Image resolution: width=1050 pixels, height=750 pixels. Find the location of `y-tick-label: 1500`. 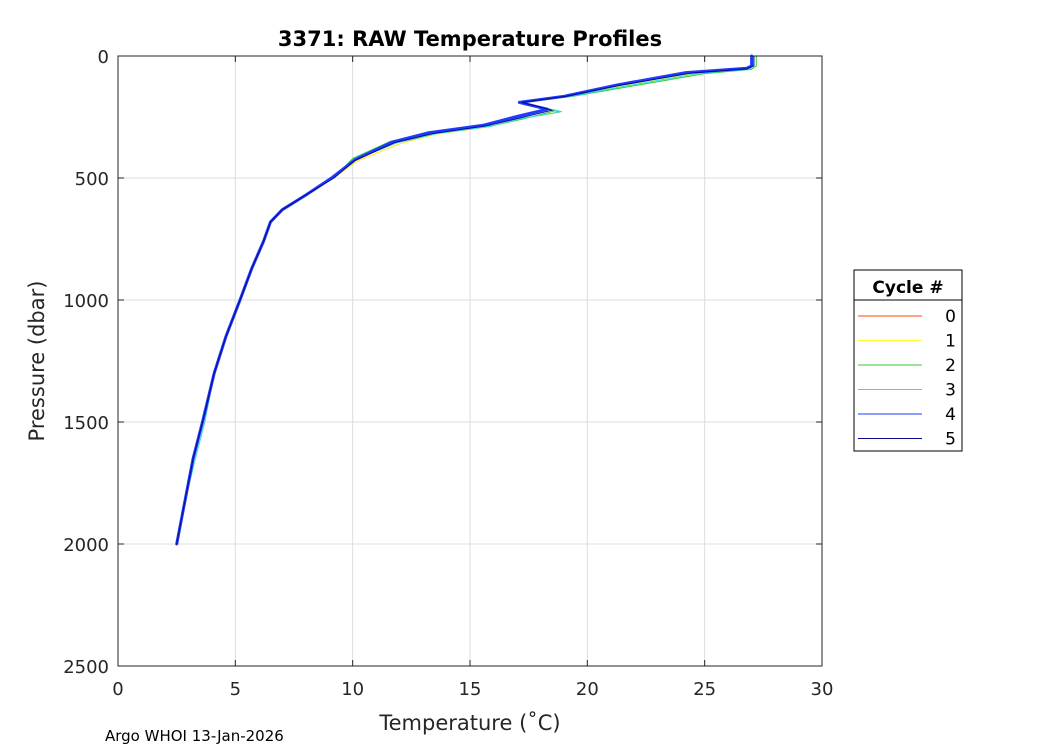

y-tick-label: 1500 is located at coordinates (86, 423).